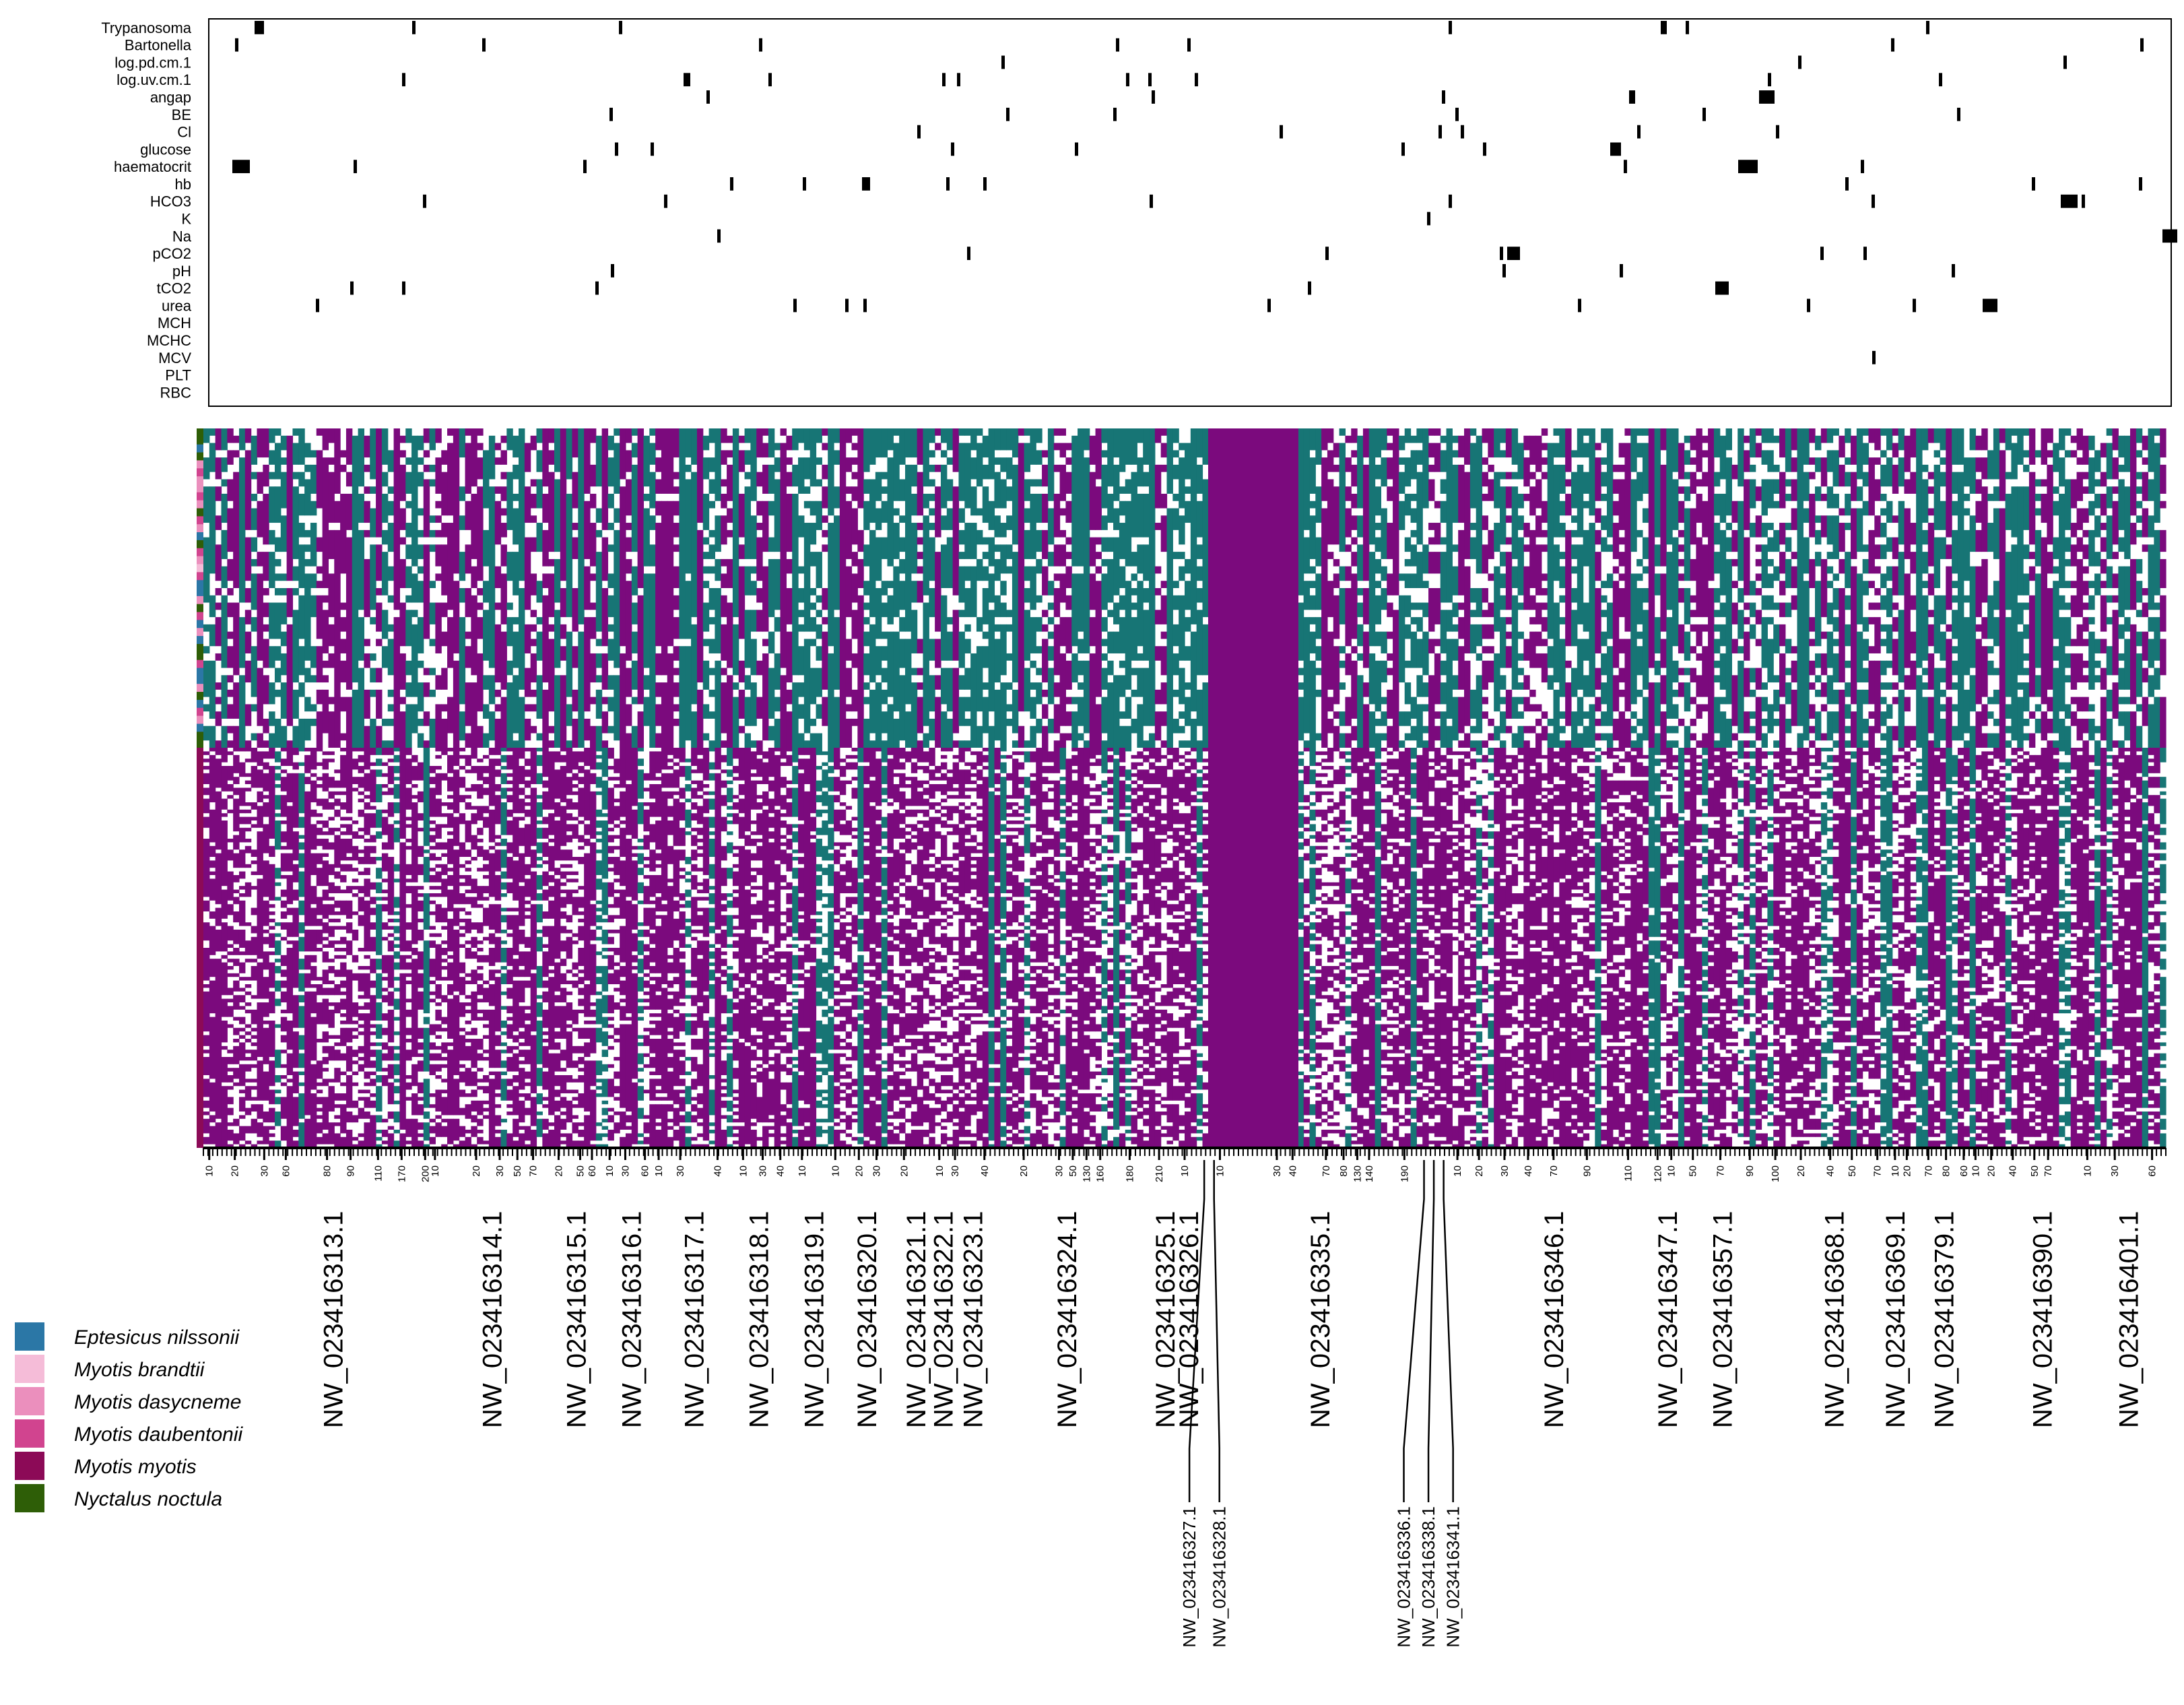 The image size is (2184, 1705). What do you see at coordinates (1451, 27) in the screenshot?
I see `trait-hit-cell` at bounding box center [1451, 27].